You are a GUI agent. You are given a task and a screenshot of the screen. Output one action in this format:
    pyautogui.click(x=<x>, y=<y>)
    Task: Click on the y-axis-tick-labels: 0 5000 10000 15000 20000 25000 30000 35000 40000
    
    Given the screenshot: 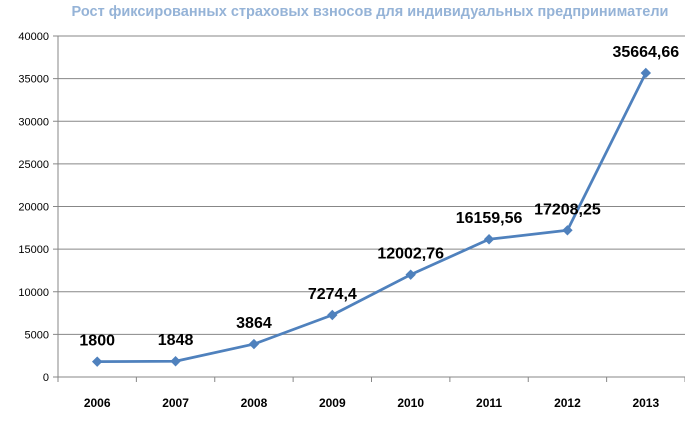 What is the action you would take?
    pyautogui.click(x=33, y=207)
    